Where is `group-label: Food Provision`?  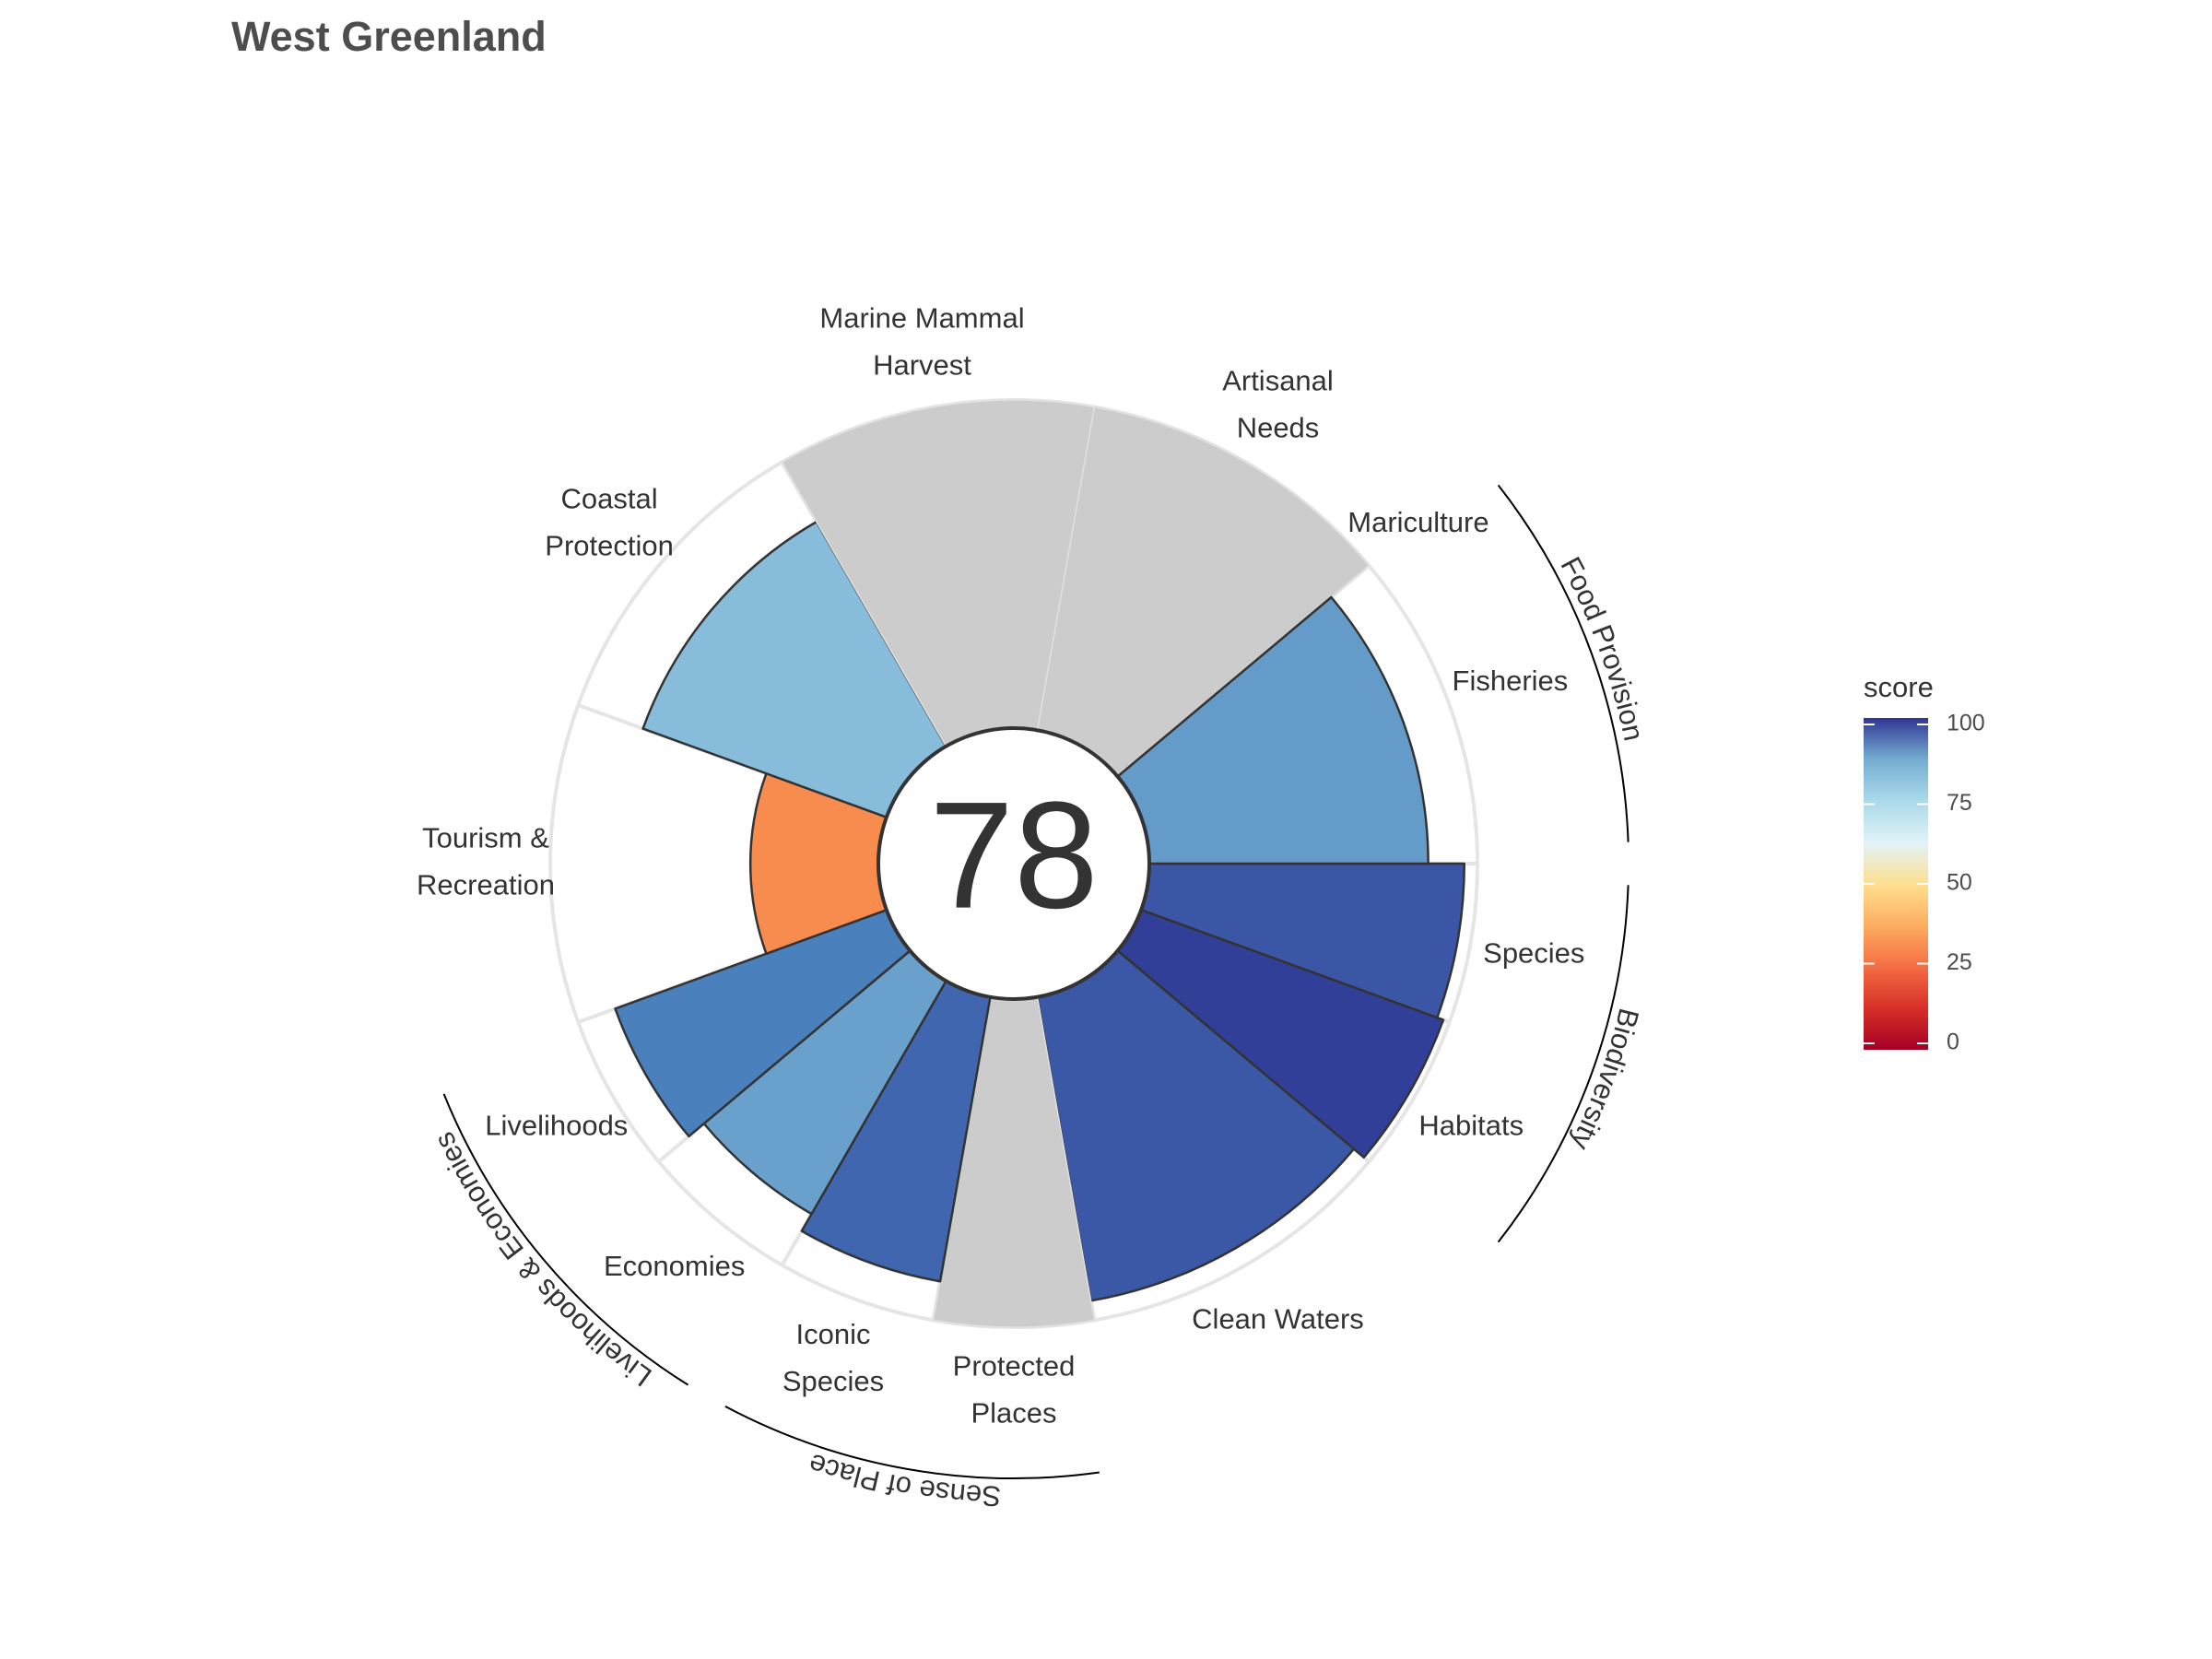
group-label: Food Provision is located at coordinates (1602, 648).